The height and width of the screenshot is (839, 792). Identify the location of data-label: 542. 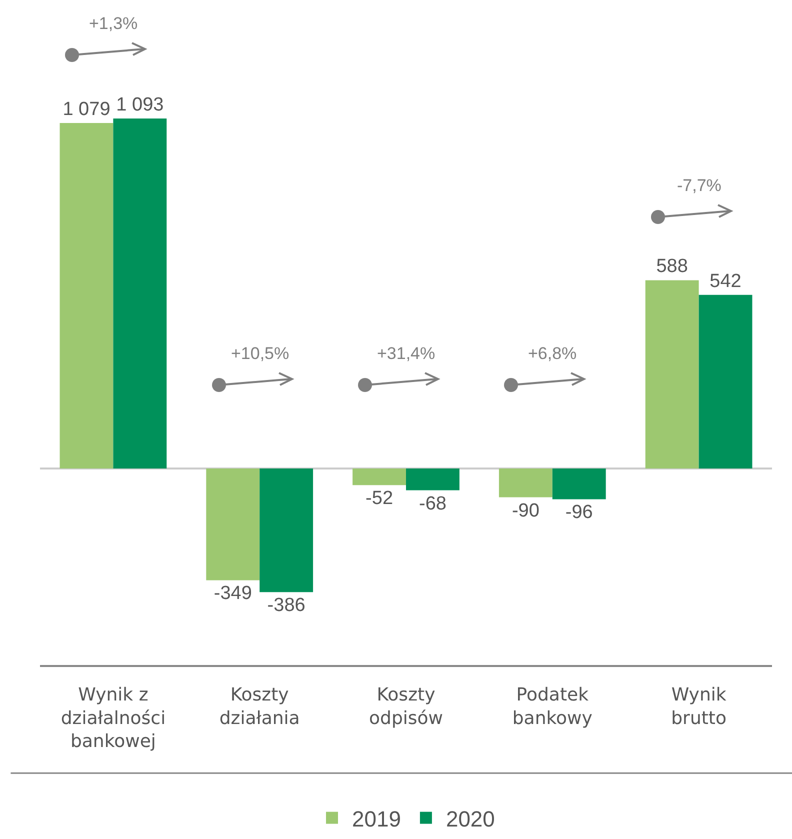
(726, 281).